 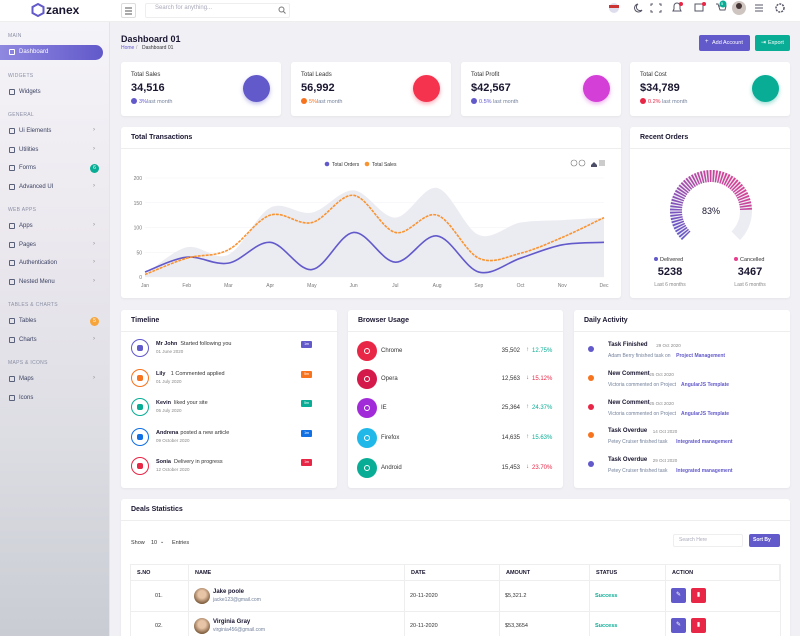 I want to click on browser-value: 25,364, so click(x=510, y=408).